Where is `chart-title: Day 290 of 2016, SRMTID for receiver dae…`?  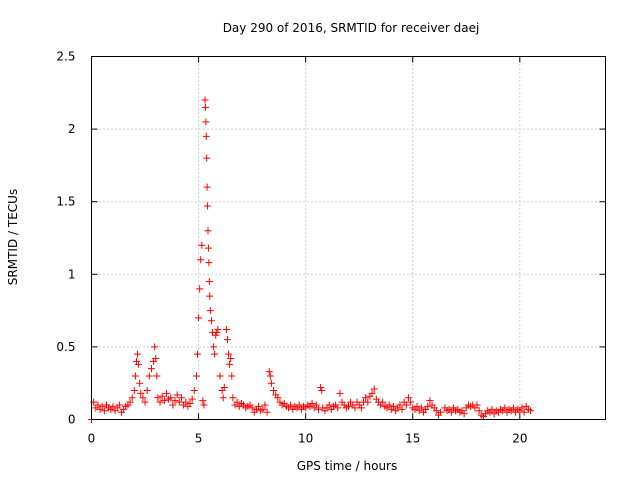
chart-title: Day 290 of 2016, SRMTID for receiver dae… is located at coordinates (351, 28).